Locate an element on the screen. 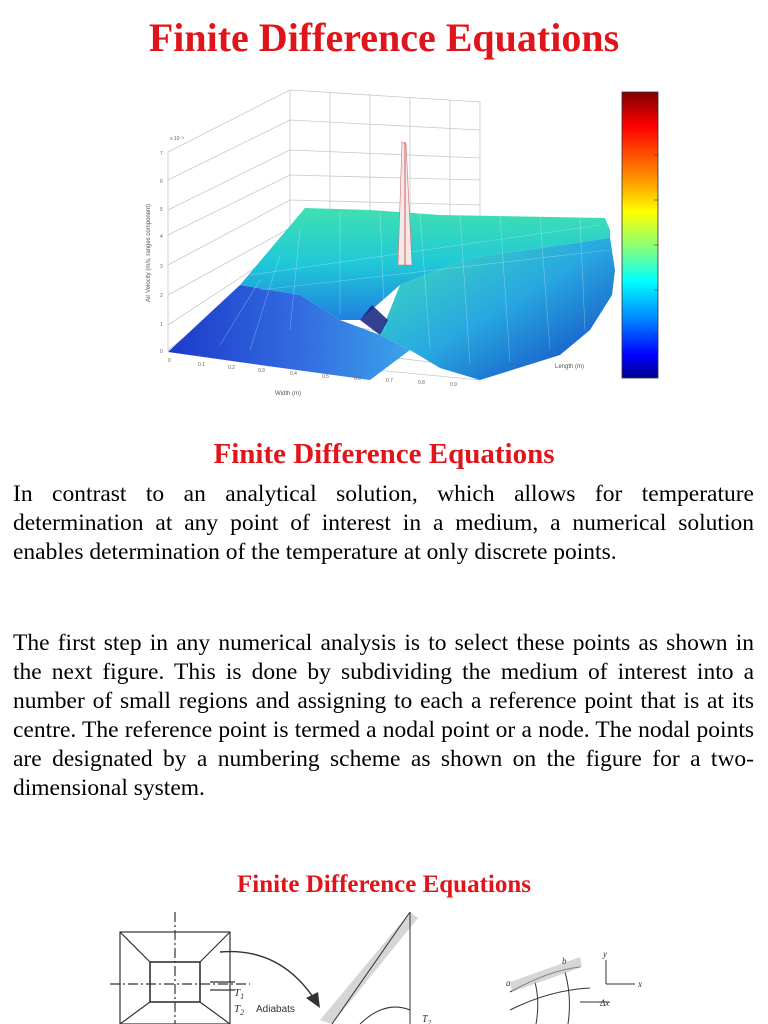 The height and width of the screenshot is (1024, 768). svg-text: 0.3 is located at coordinates (261, 371).